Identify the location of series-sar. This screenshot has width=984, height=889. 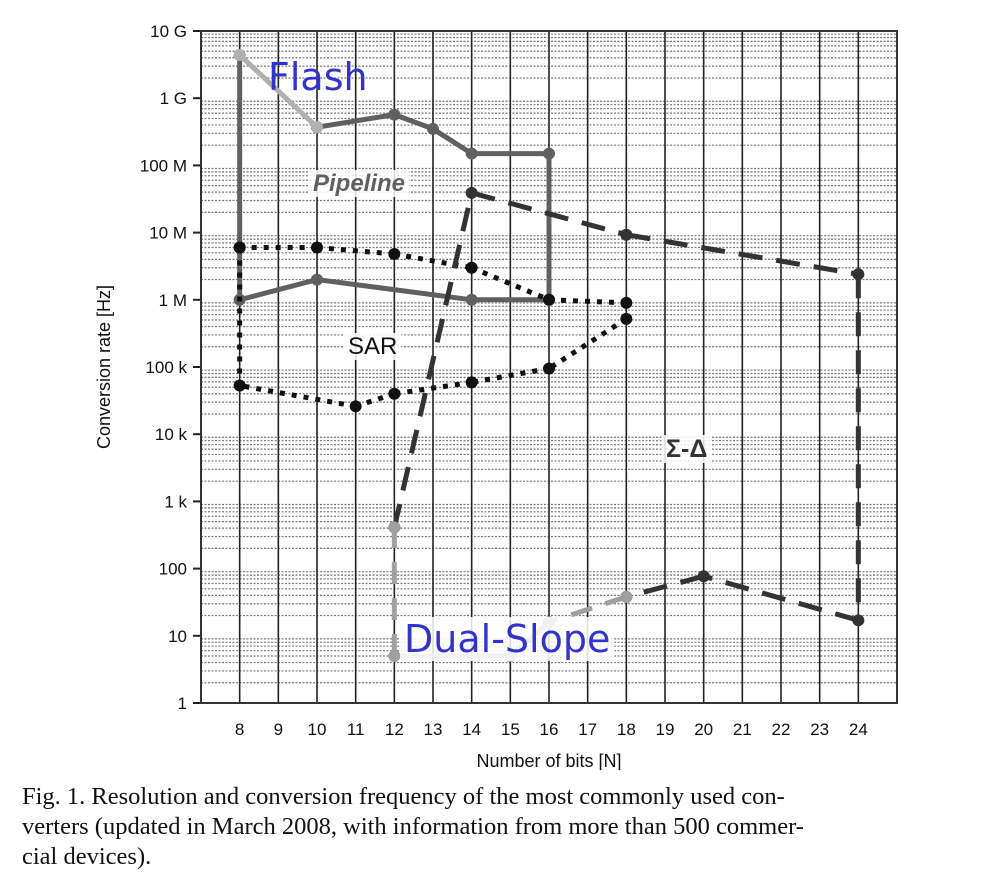
(433, 327).